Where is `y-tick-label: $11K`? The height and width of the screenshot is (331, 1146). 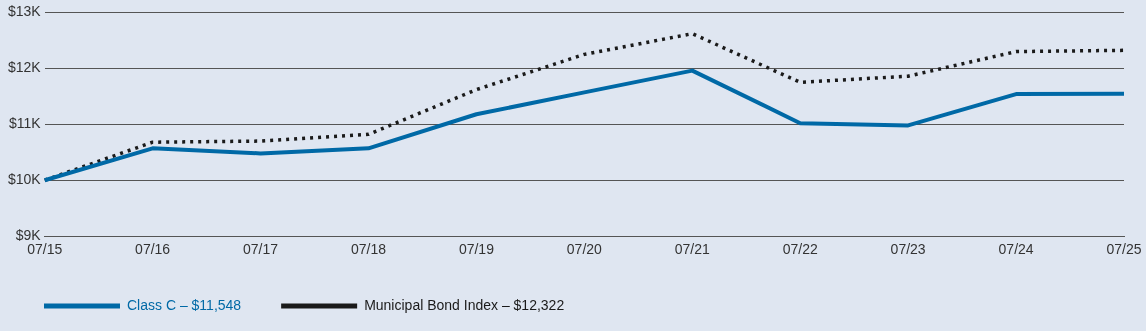
y-tick-label: $11K is located at coordinates (25, 123).